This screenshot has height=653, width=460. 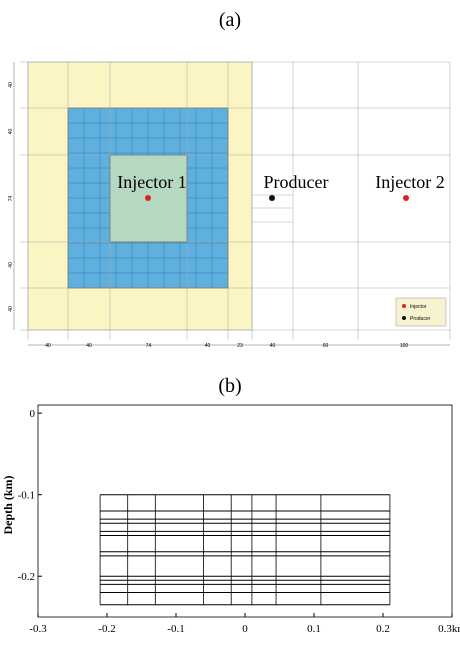 I want to click on x-tick-label: -0.1, so click(x=175, y=629).